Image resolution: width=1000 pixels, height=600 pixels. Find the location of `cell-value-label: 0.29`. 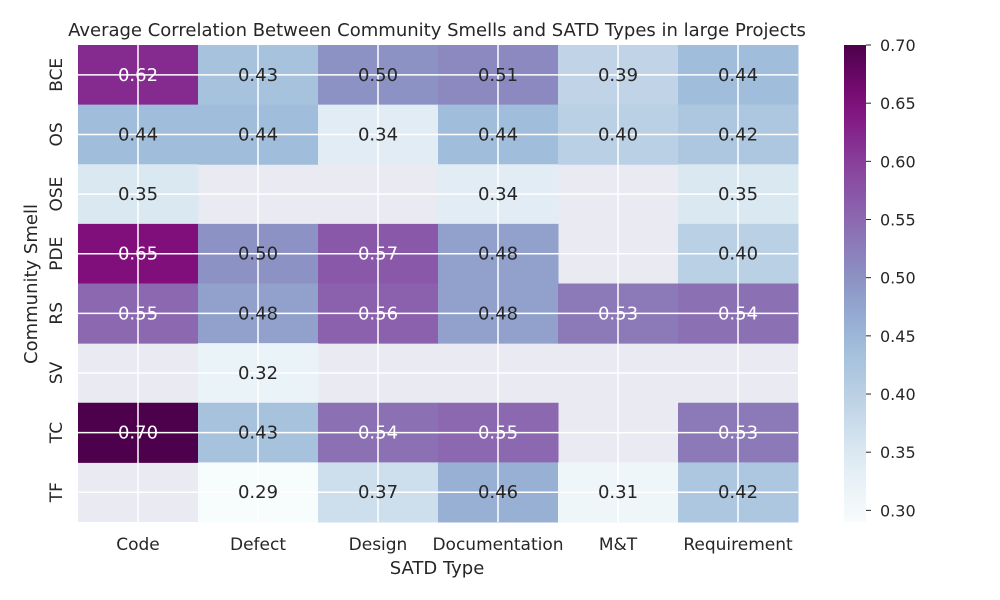

cell-value-label: 0.29 is located at coordinates (258, 492).